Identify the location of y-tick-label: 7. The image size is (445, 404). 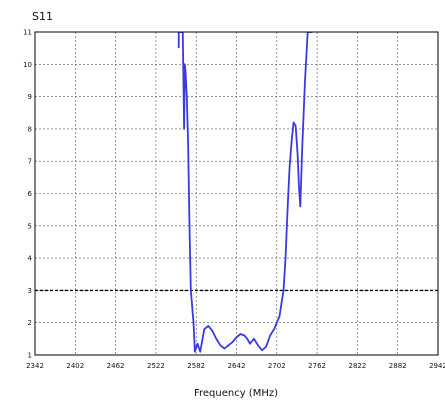
(30, 162).